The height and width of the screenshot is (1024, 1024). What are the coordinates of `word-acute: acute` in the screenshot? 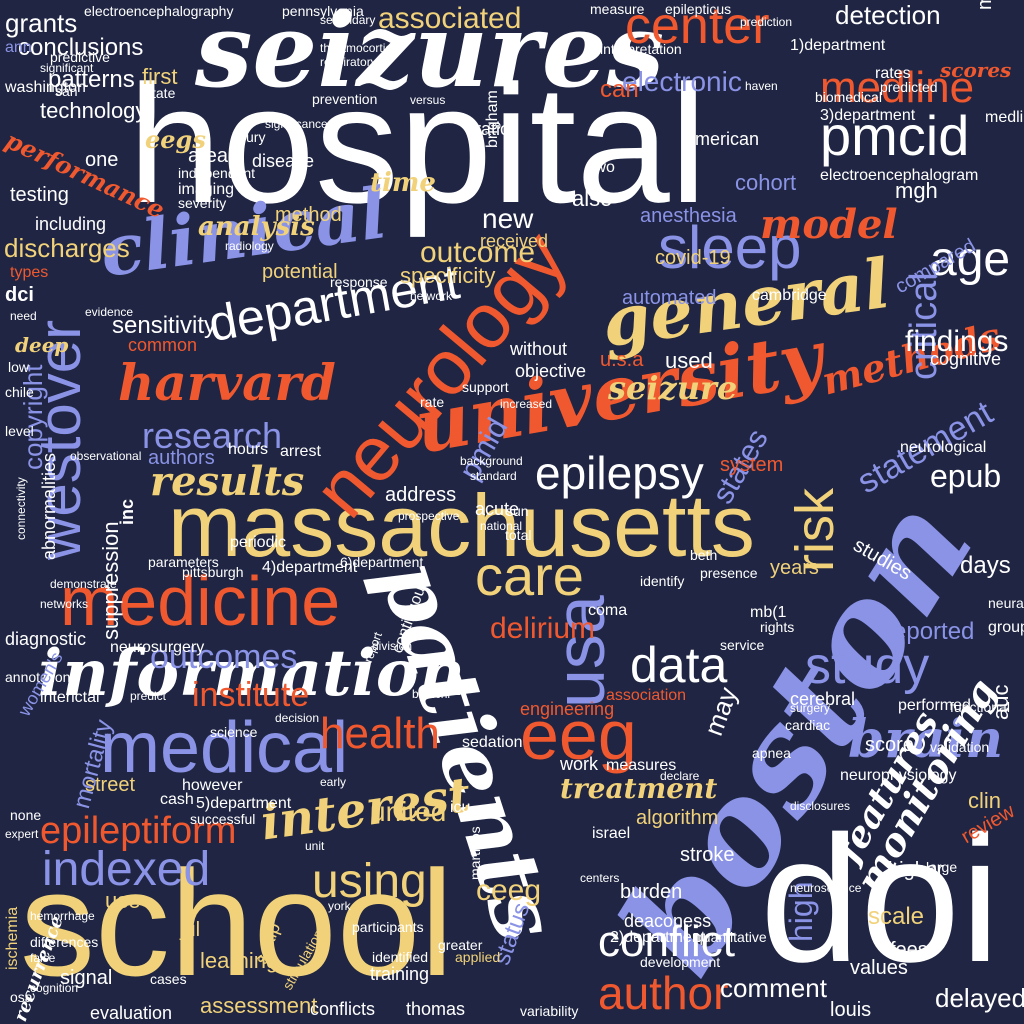 It's located at (497, 509).